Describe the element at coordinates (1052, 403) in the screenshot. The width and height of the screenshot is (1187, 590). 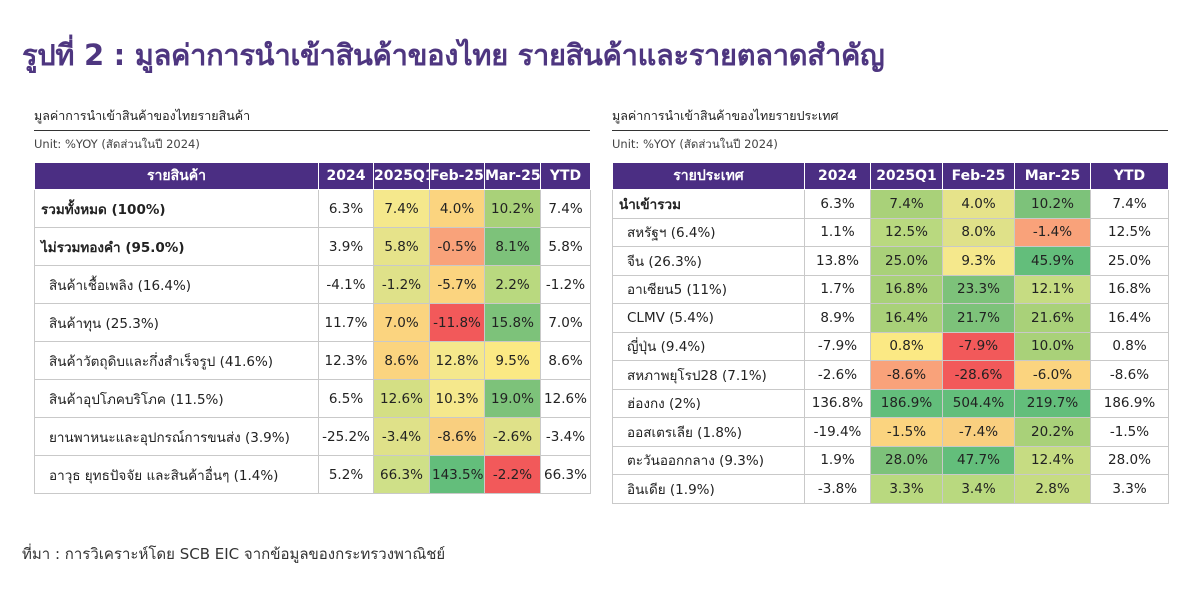
I see `value-cell: 219.7%` at that location.